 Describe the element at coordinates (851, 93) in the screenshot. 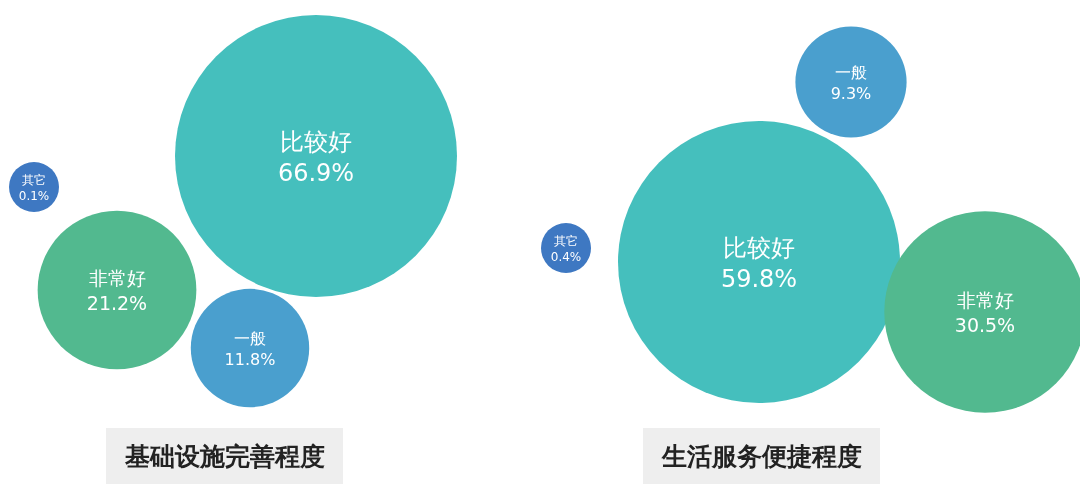

I see `data-label: 9.3%` at that location.